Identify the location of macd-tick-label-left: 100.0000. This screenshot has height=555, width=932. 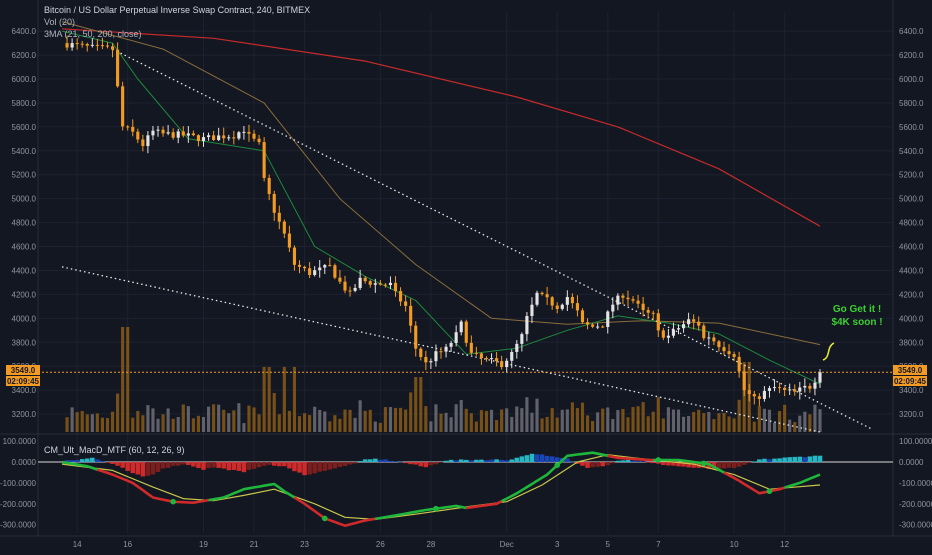
(20, 441).